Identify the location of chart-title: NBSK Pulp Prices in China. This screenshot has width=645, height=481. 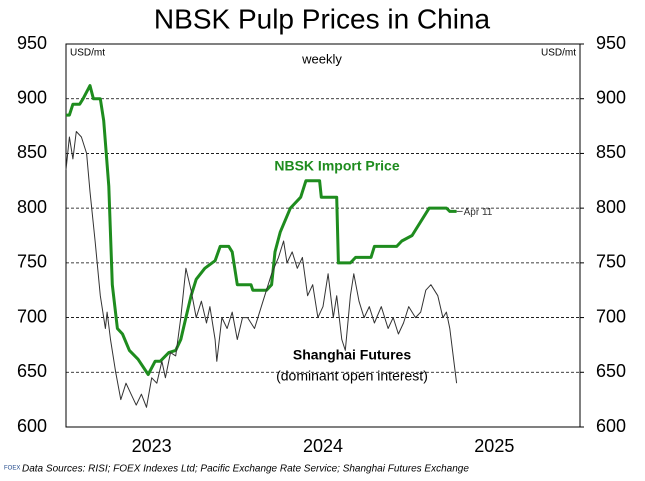
(322, 18).